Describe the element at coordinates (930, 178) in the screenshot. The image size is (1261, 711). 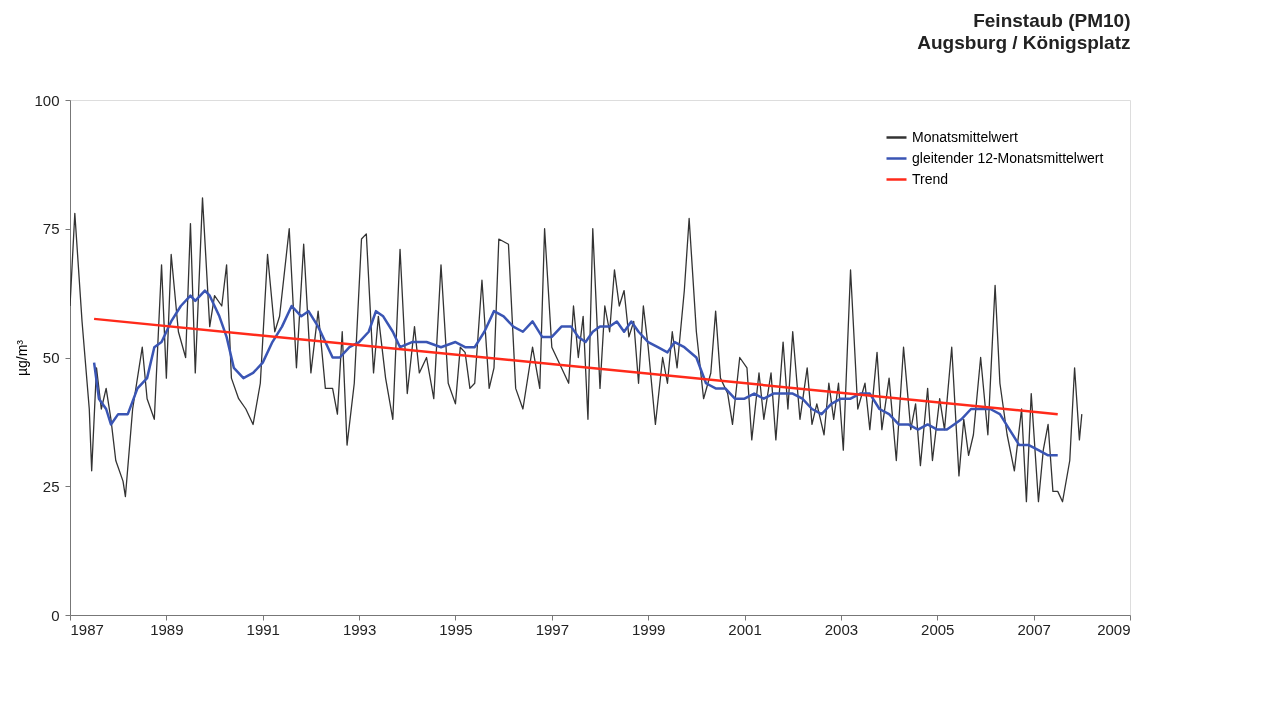
I see `legend-label: Trend` at that location.